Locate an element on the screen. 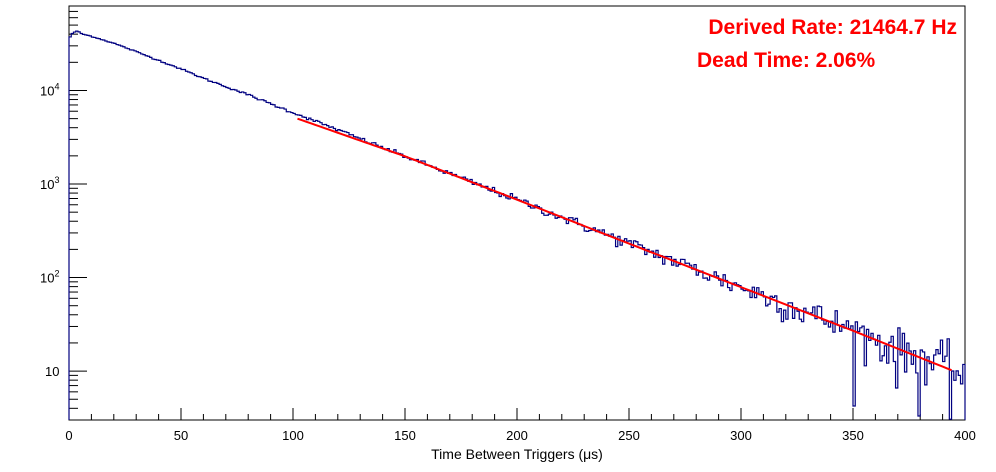 This screenshot has width=996, height=472. x-tick-label: 150 is located at coordinates (405, 435).